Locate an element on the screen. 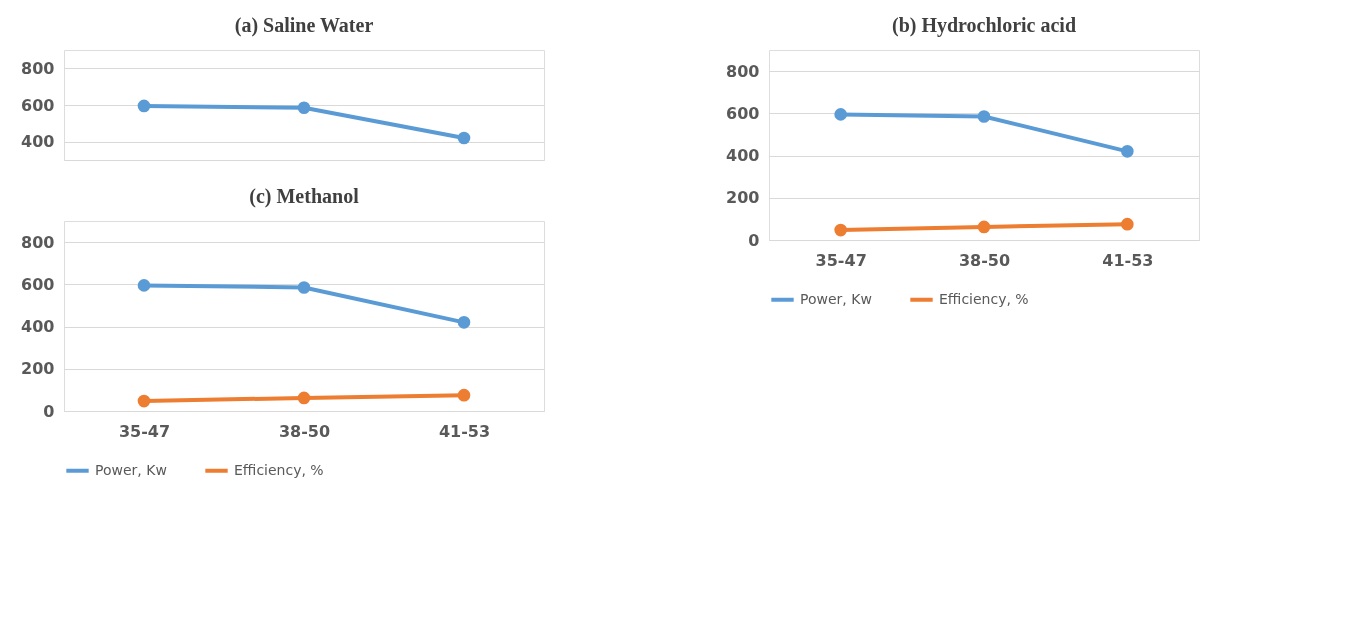 Image resolution: width=1348 pixels, height=644 pixels. chart-title: (a) Saline Water is located at coordinates (304, 25).